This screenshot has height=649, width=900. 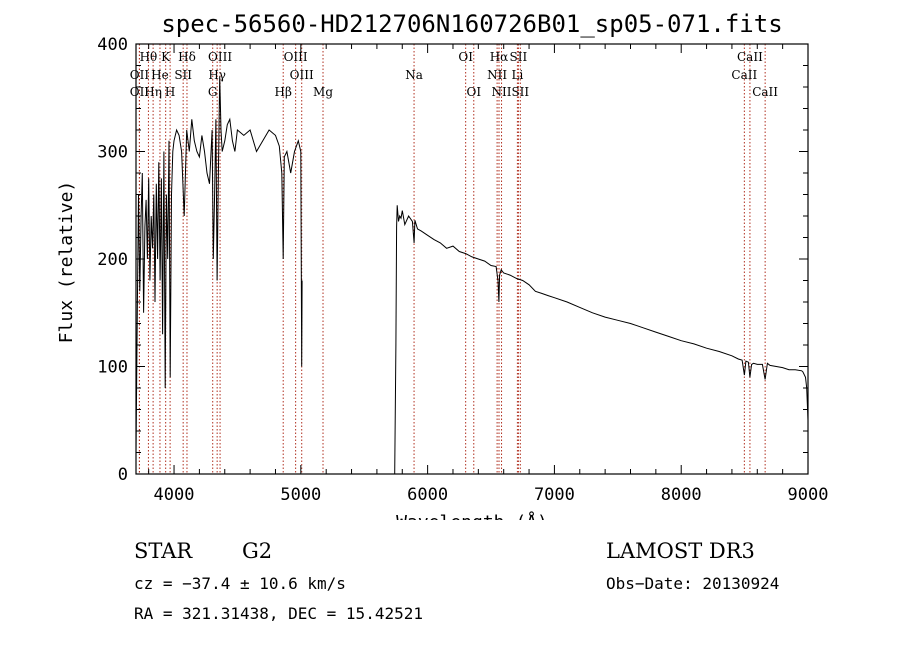 I want to click on x-tick-label: 4000, so click(x=174, y=495).